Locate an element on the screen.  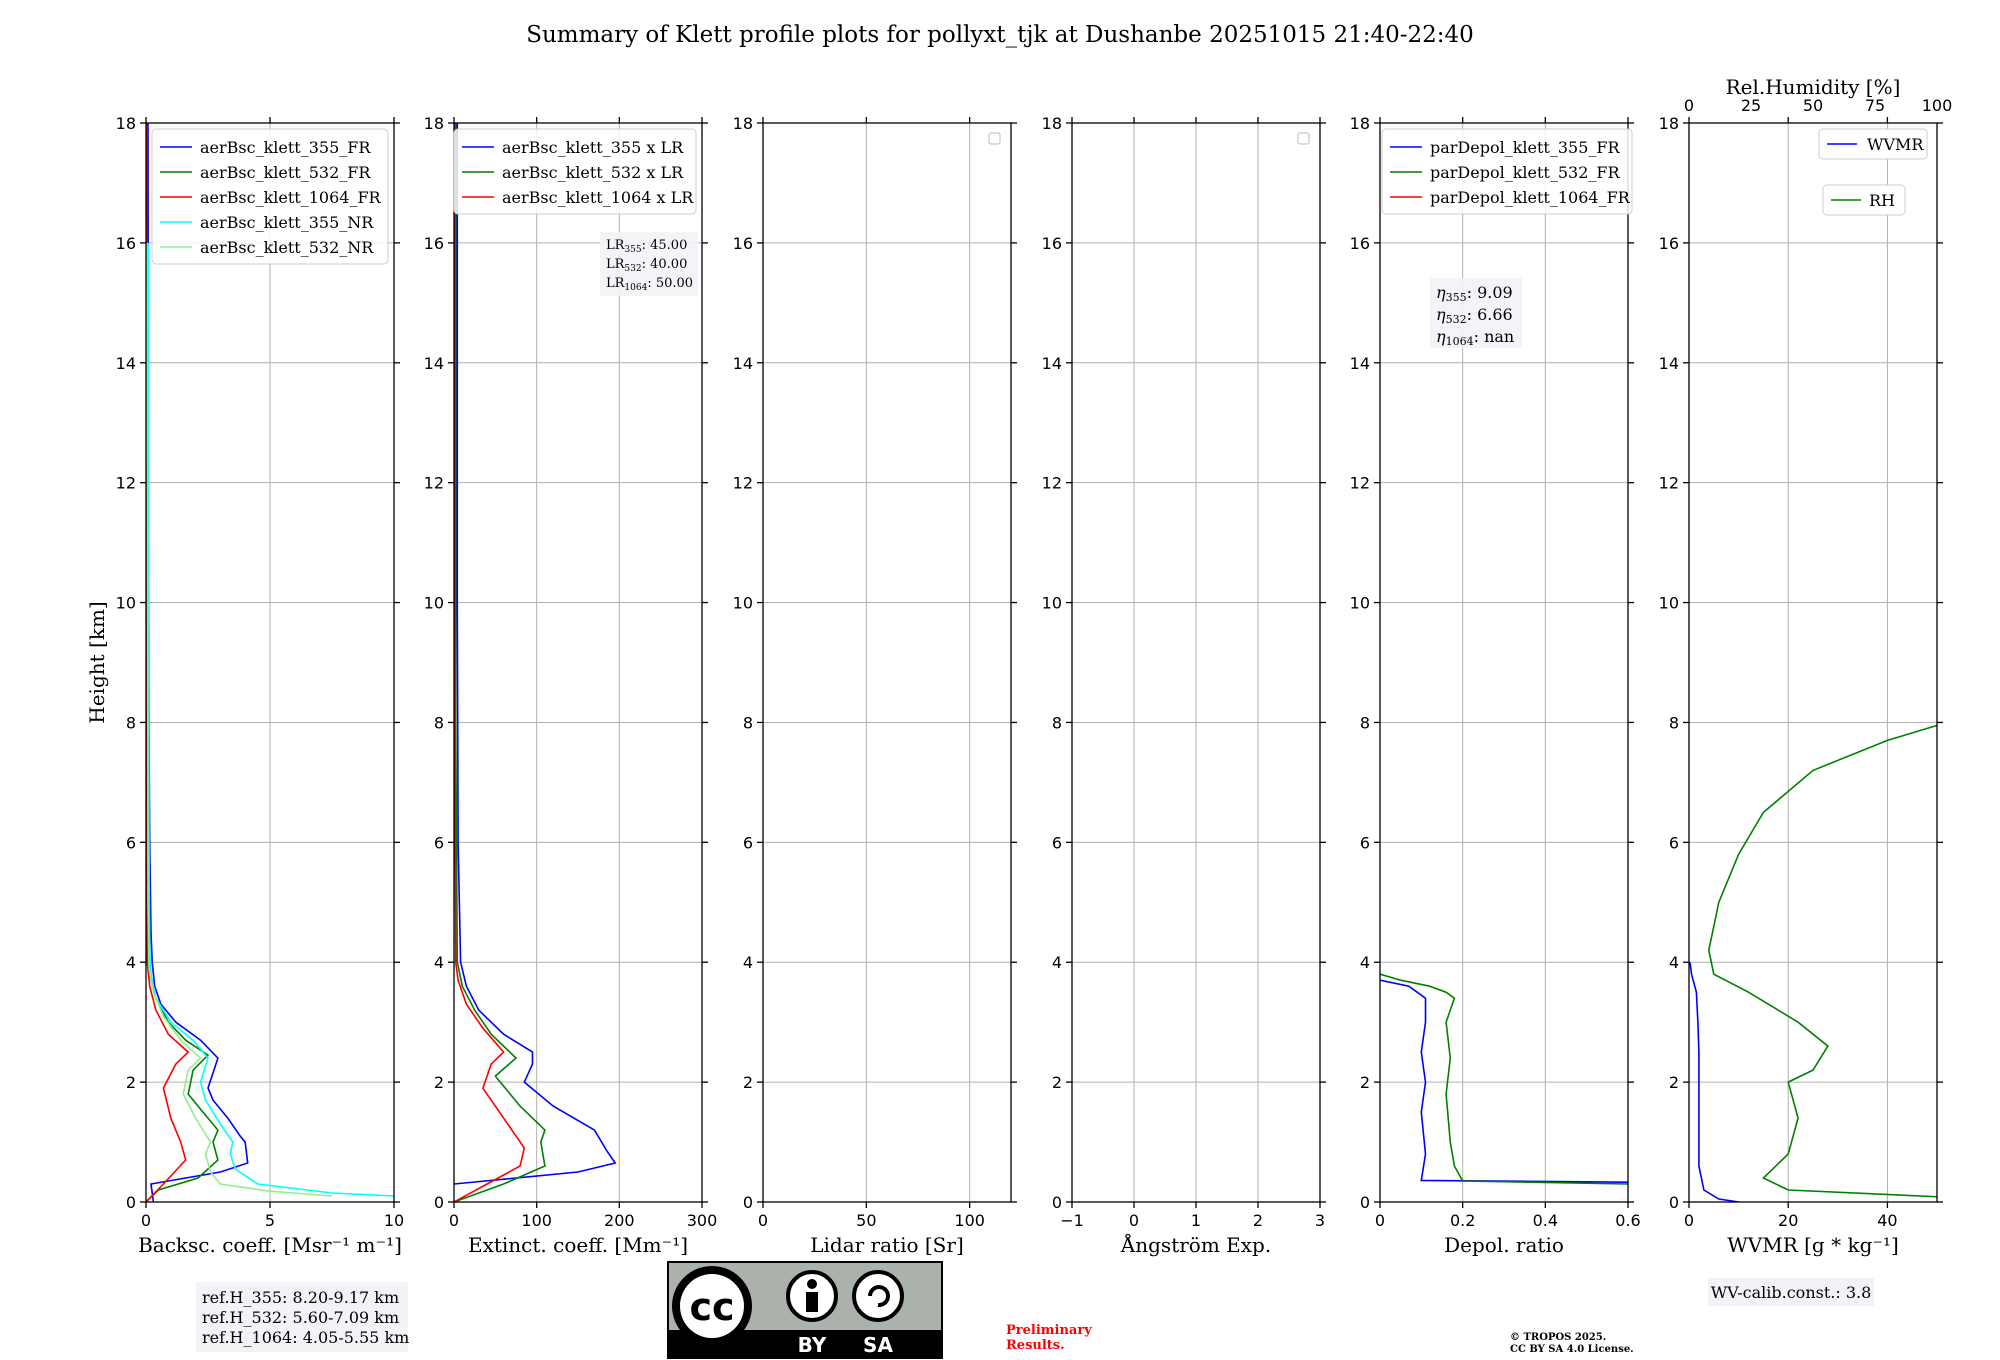
cc-circle-inner is located at coordinates (712, 1306).